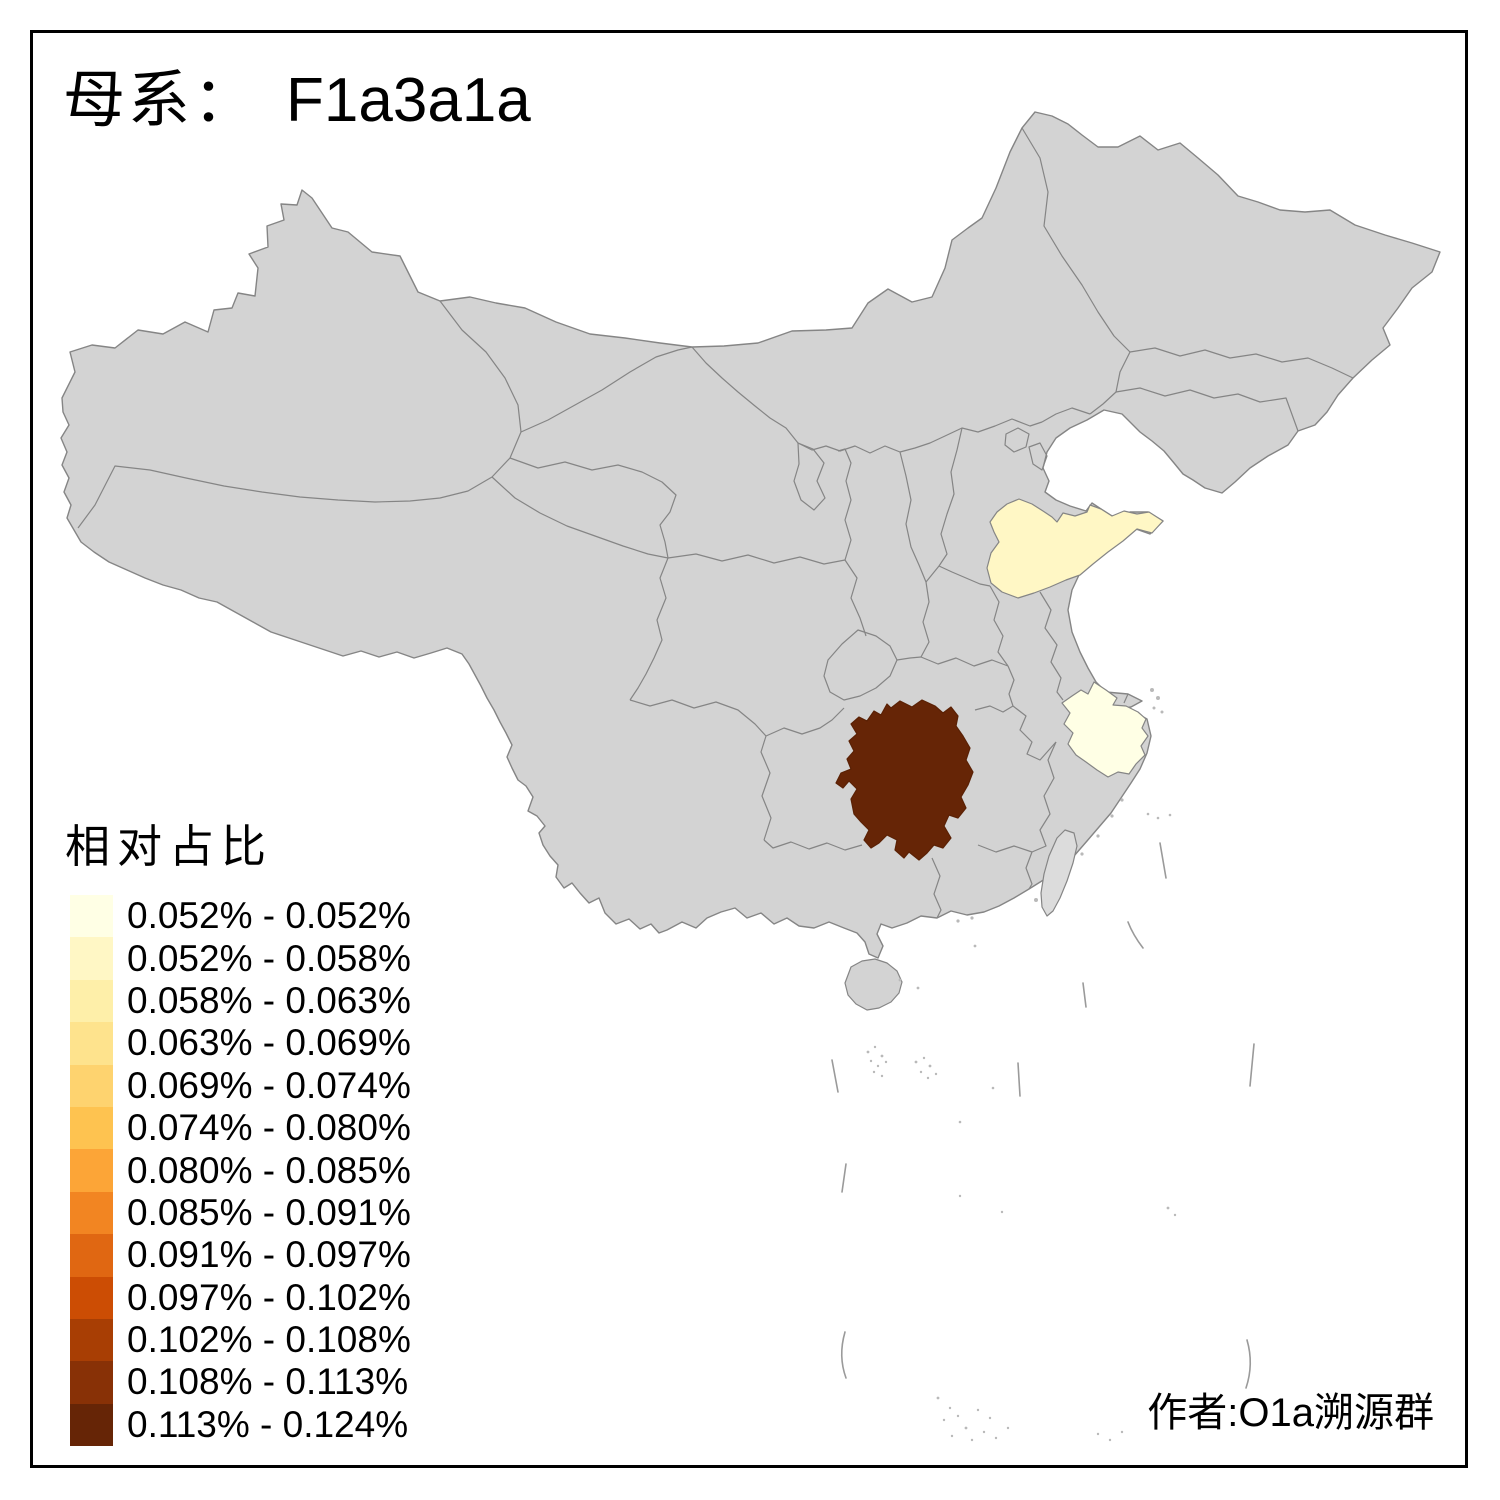 The image size is (1500, 1500). I want to click on title-prefix: 母系：, so click(161, 101).